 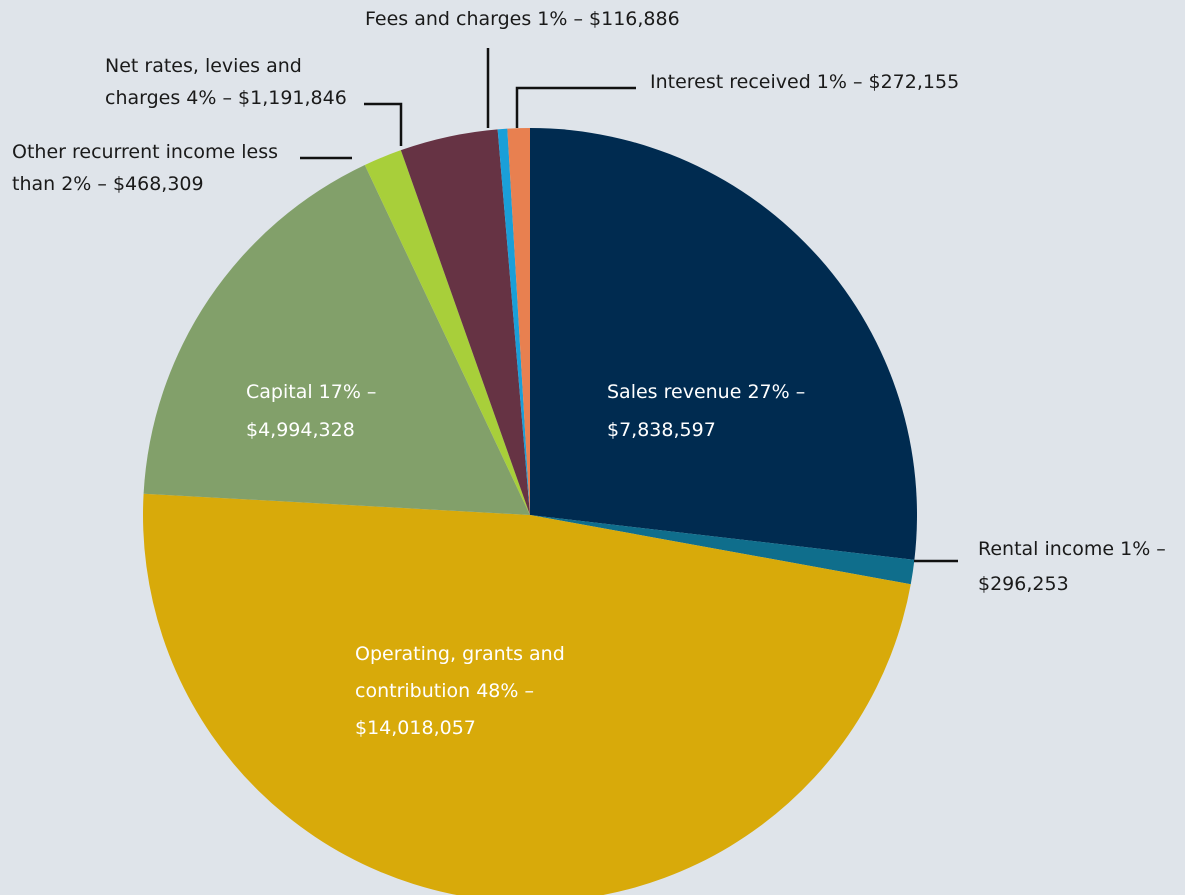 What do you see at coordinates (145, 152) in the screenshot?
I see `label-line: Other recurrent income less` at bounding box center [145, 152].